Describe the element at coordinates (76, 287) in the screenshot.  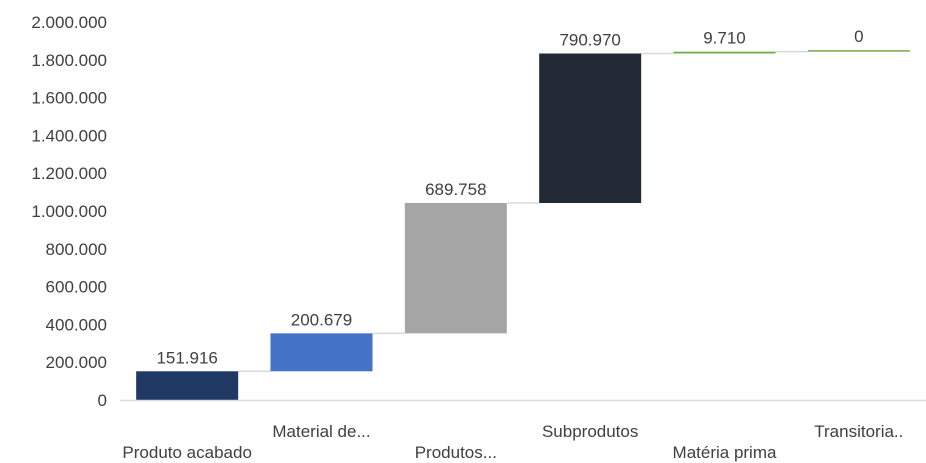
I see `y-tick-label: 600.000` at that location.